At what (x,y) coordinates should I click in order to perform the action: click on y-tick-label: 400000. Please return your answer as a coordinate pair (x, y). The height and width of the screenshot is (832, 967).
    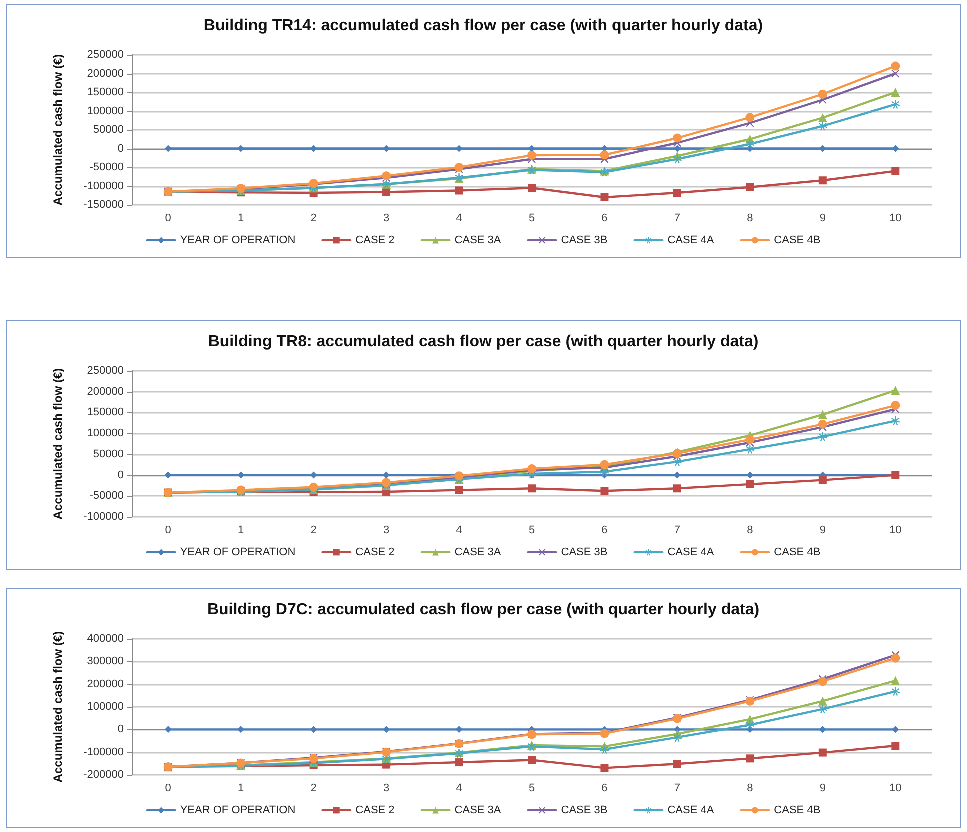
    Looking at the image, I should click on (105, 639).